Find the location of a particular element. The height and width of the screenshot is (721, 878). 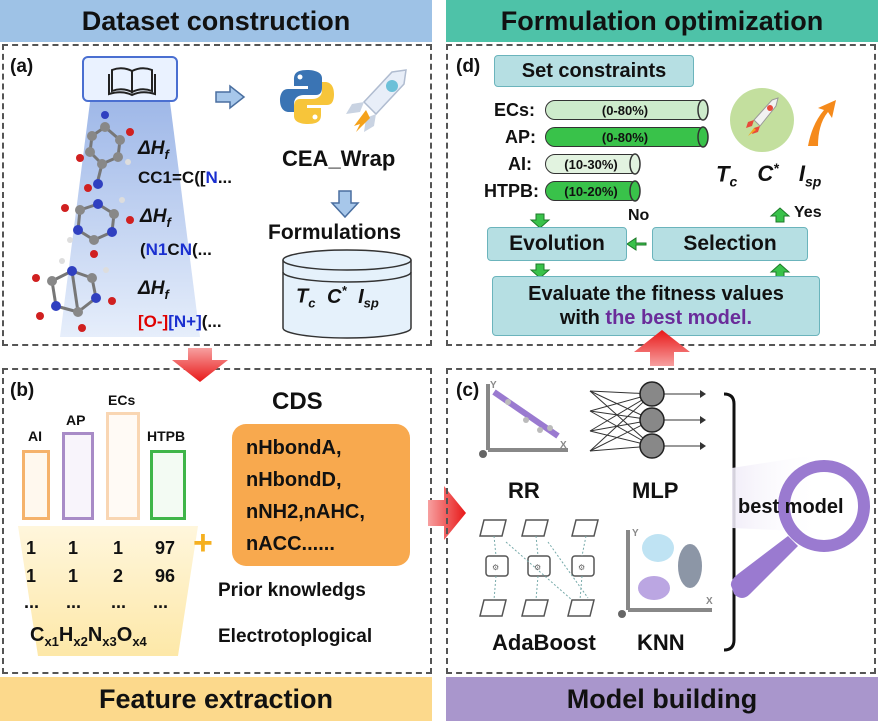

constraint-bar-ecs: (0-80%) is located at coordinates (625, 110).